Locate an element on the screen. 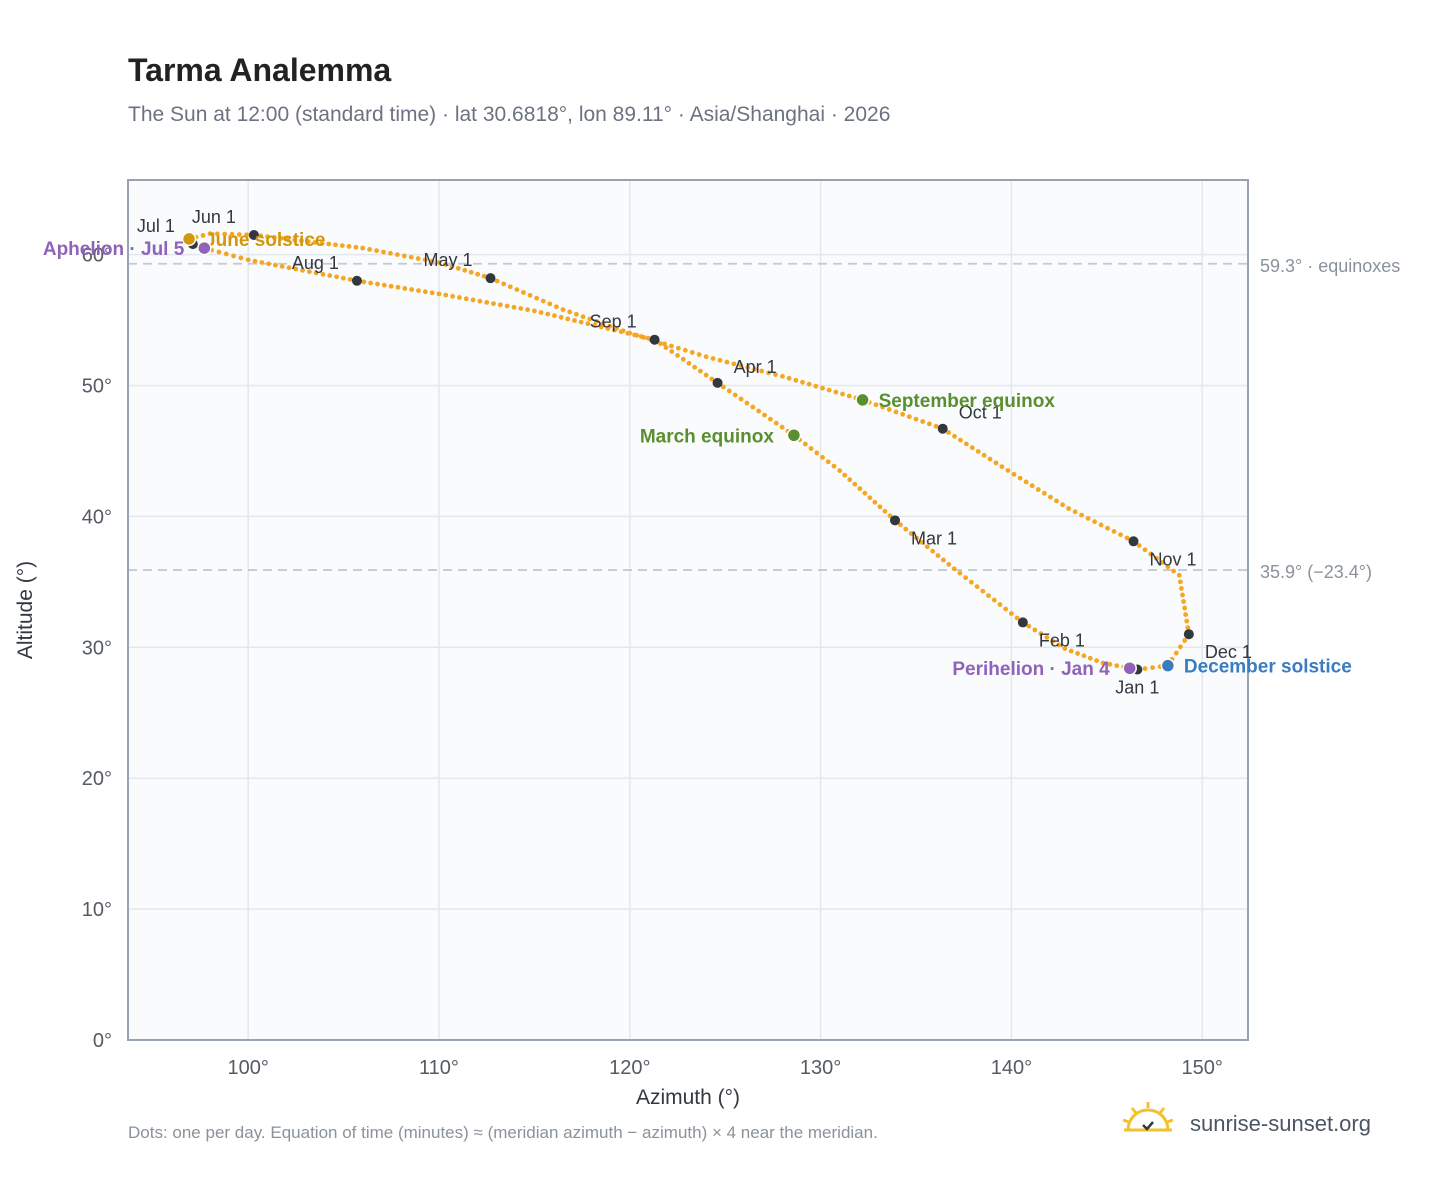 The image size is (1448, 1188). month-label: Dec 1 is located at coordinates (1228, 652).